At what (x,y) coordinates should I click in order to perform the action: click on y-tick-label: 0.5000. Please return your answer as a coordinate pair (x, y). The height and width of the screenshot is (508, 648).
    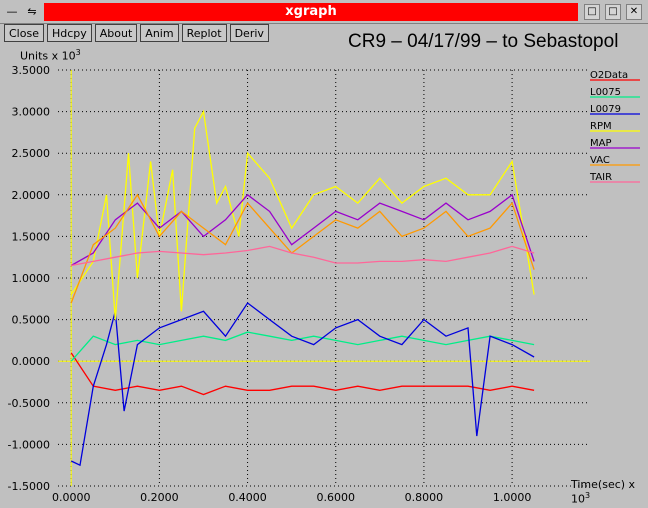
    Looking at the image, I should click on (31, 320).